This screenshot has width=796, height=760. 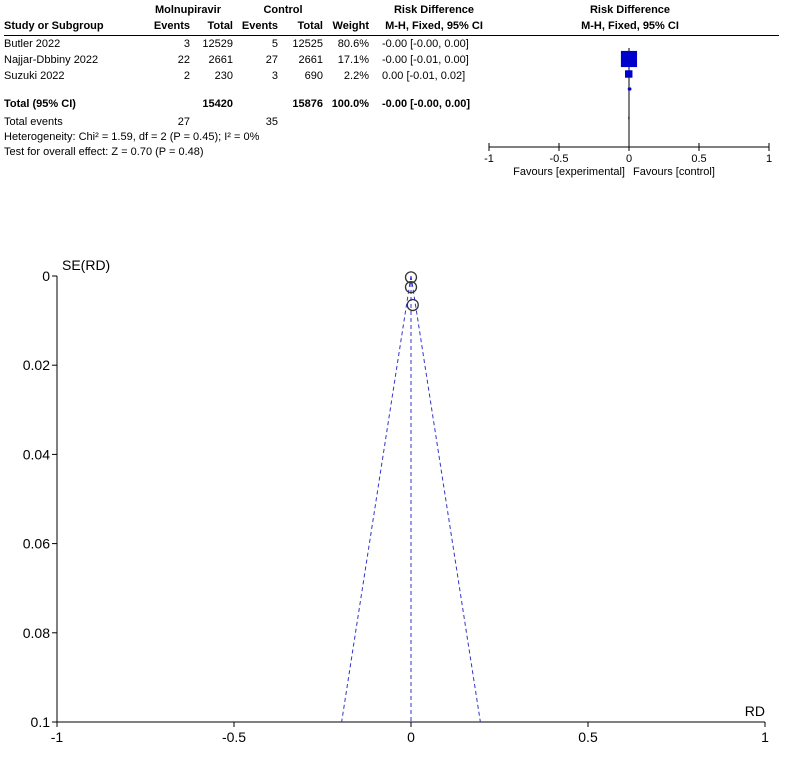 I want to click on group-header-treatment: Molnupiravir, so click(x=187, y=10).